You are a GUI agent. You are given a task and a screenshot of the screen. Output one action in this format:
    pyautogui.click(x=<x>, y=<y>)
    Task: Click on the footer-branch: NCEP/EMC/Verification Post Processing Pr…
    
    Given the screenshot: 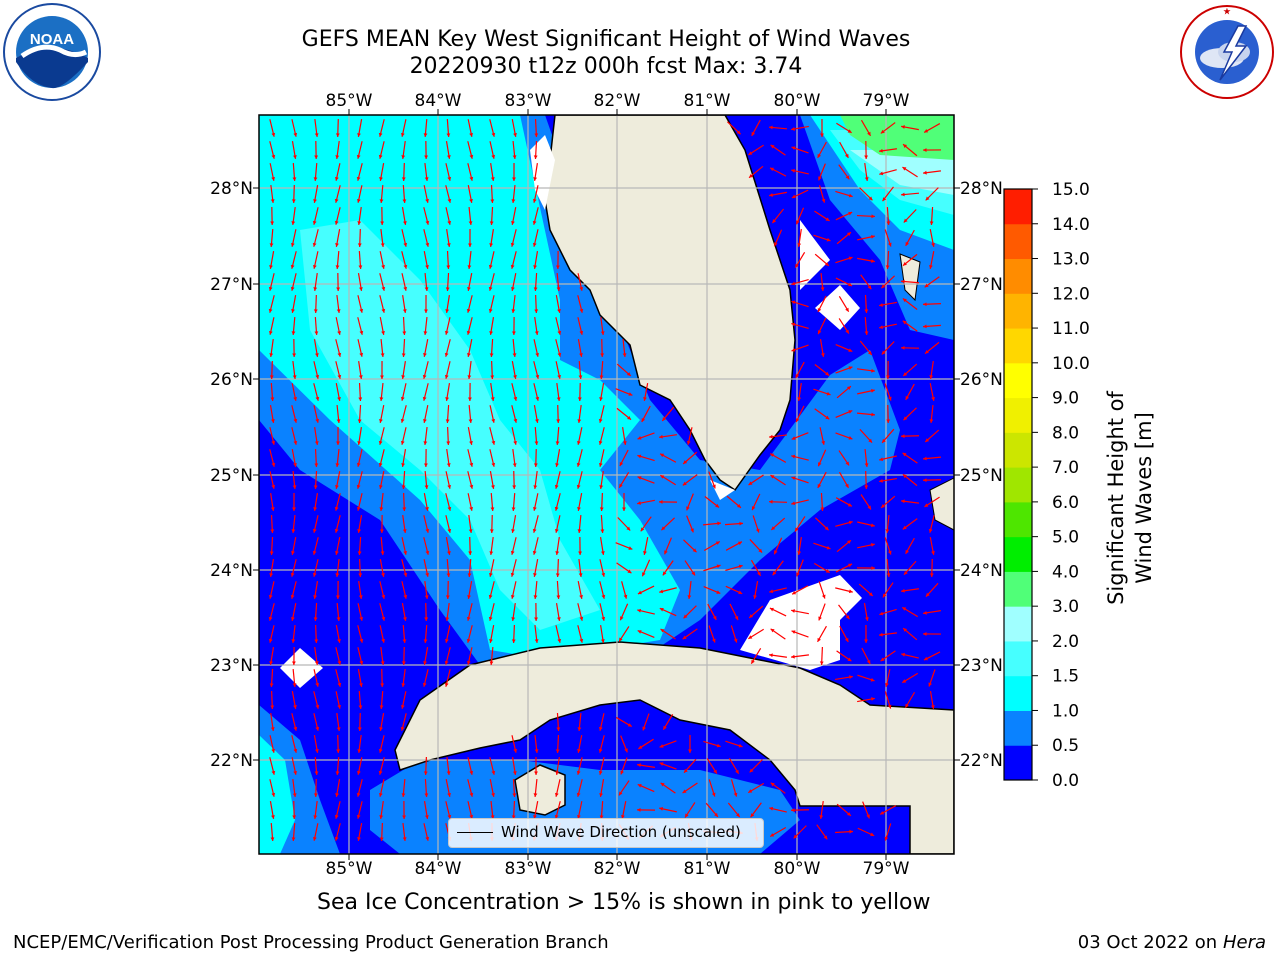 What is the action you would take?
    pyautogui.click(x=311, y=942)
    